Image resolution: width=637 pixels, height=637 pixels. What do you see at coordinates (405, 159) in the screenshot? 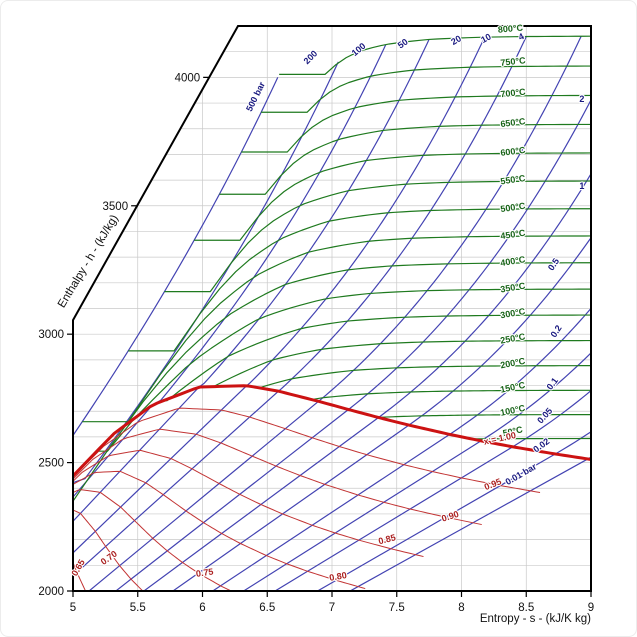
I see `isotherm-650C` at bounding box center [405, 159].